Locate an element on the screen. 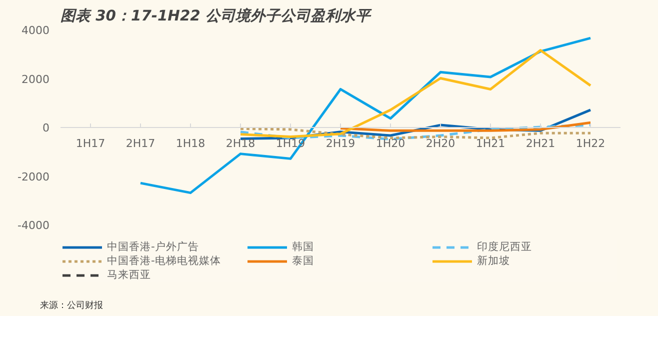 The image size is (658, 345). x-tick-label: 2H20 is located at coordinates (441, 143).